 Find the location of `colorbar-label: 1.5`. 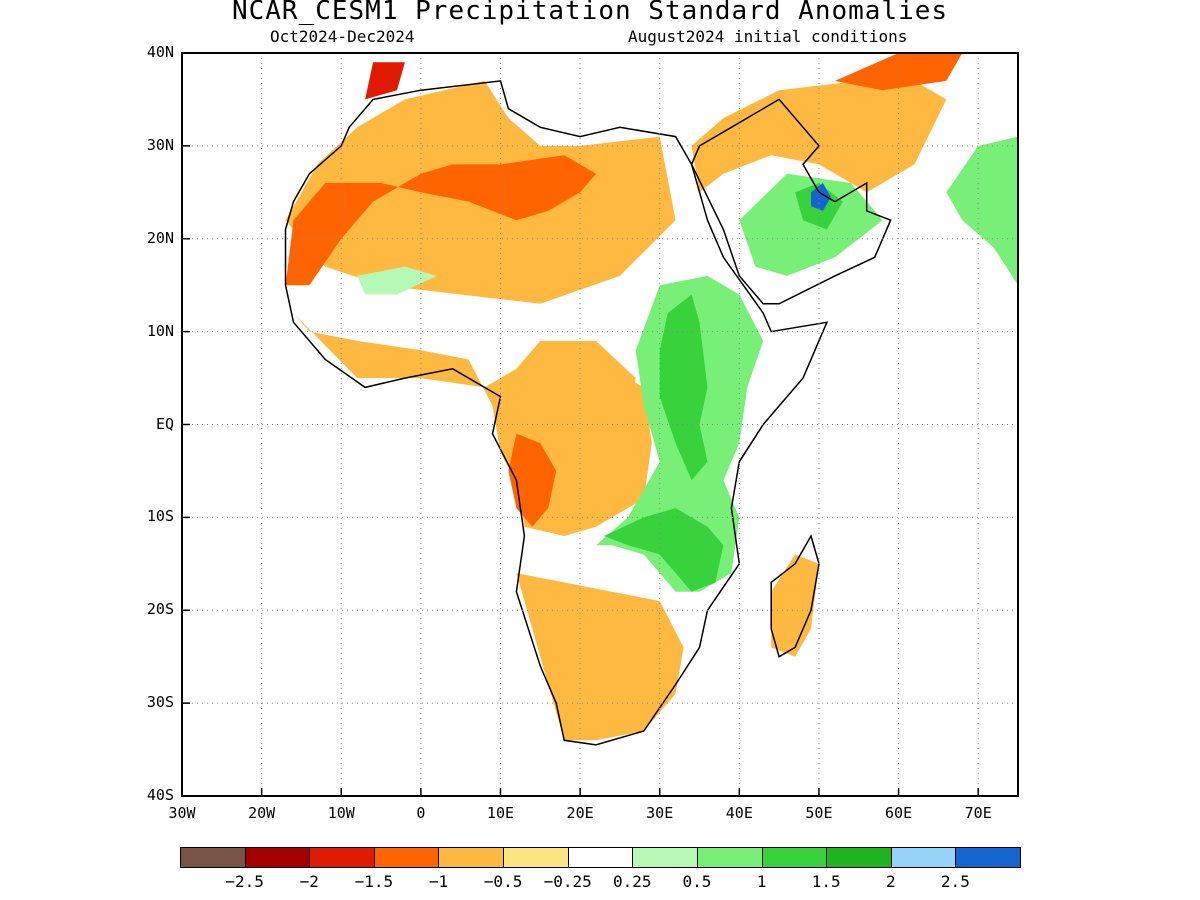

colorbar-label: 1.5 is located at coordinates (826, 881).